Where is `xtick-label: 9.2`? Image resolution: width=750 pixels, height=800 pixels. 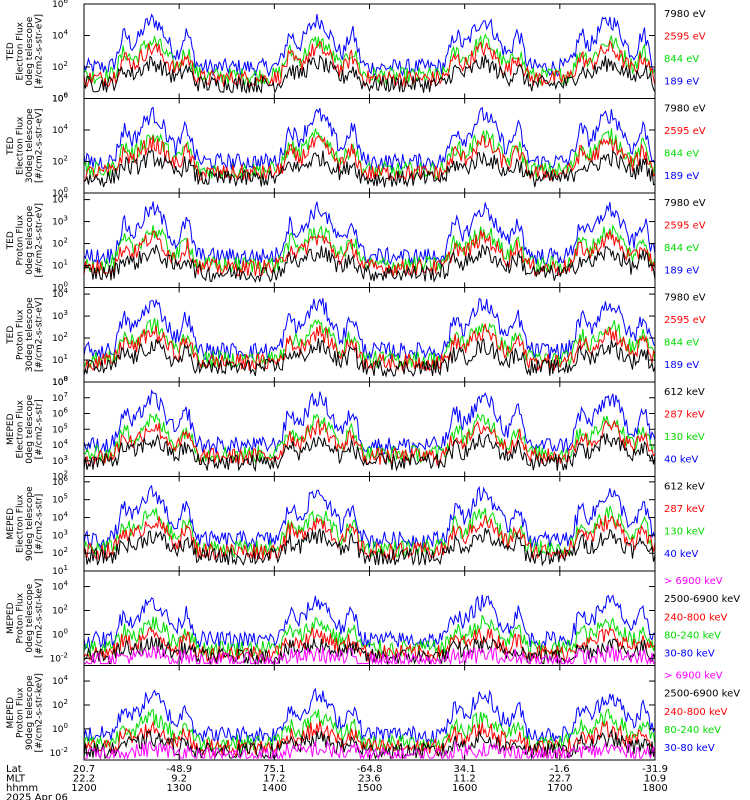
xtick-label: 9.2 is located at coordinates (179, 779).